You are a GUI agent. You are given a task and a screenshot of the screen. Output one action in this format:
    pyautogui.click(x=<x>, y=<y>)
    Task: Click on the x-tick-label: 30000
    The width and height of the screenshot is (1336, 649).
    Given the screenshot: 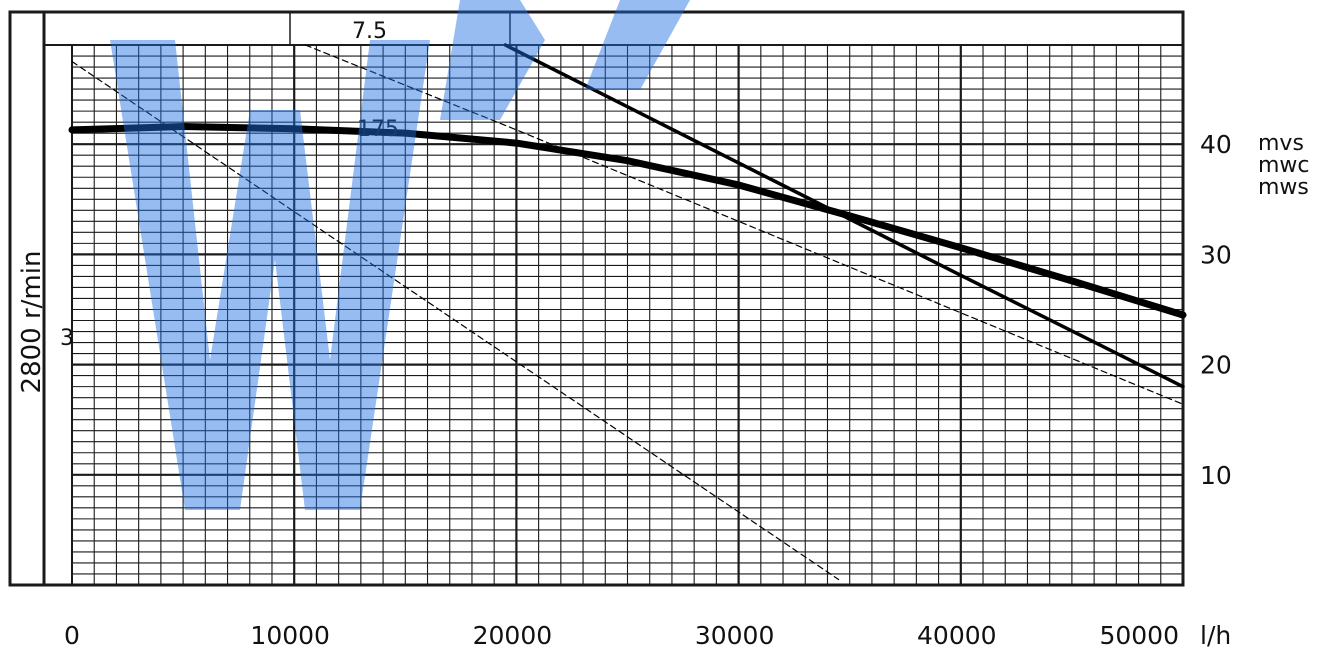 What is the action you would take?
    pyautogui.click(x=735, y=635)
    